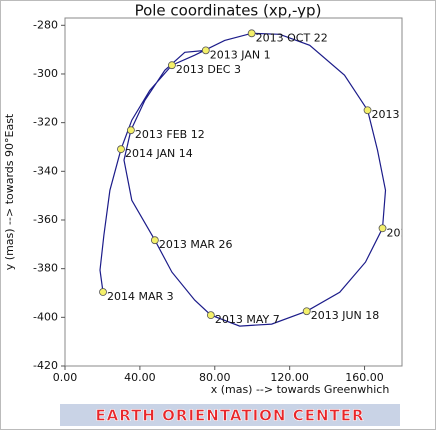 This screenshot has height=430, width=436. Describe the element at coordinates (65, 377) in the screenshot. I see `x-tick-label: 0.00` at that location.